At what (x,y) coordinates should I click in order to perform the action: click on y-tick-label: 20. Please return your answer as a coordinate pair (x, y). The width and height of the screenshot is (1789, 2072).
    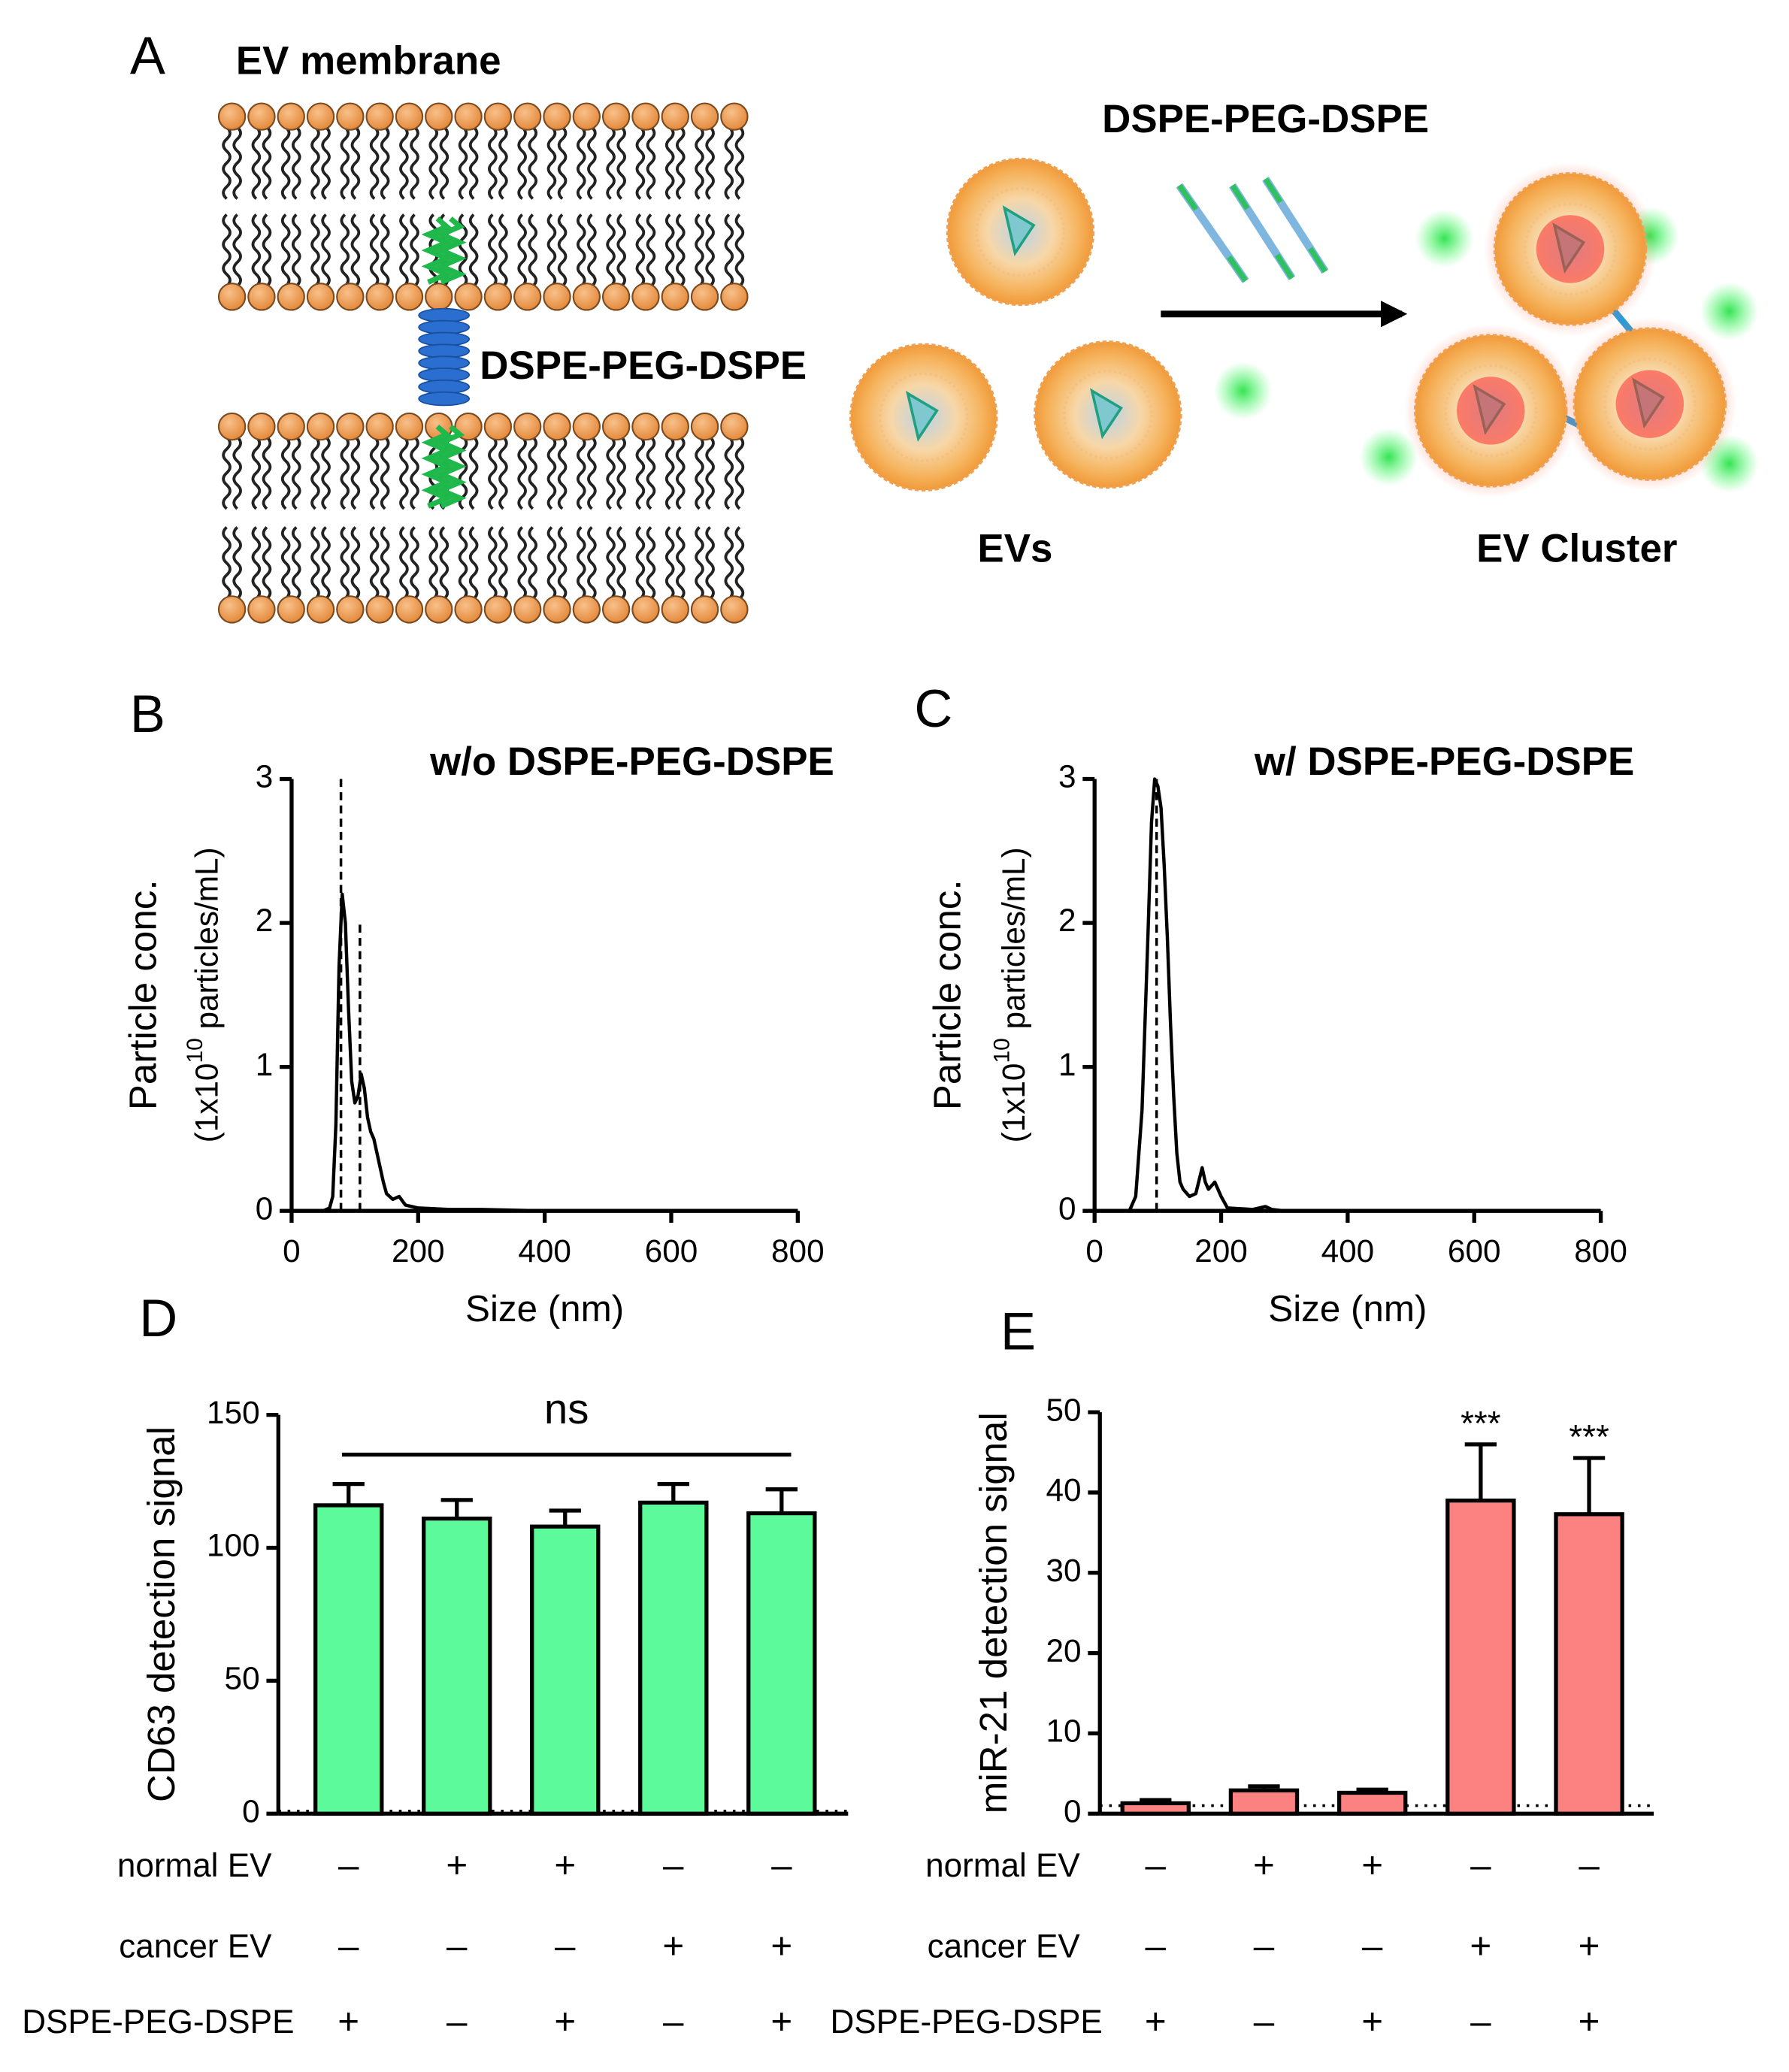
    Looking at the image, I should click on (1063, 1650).